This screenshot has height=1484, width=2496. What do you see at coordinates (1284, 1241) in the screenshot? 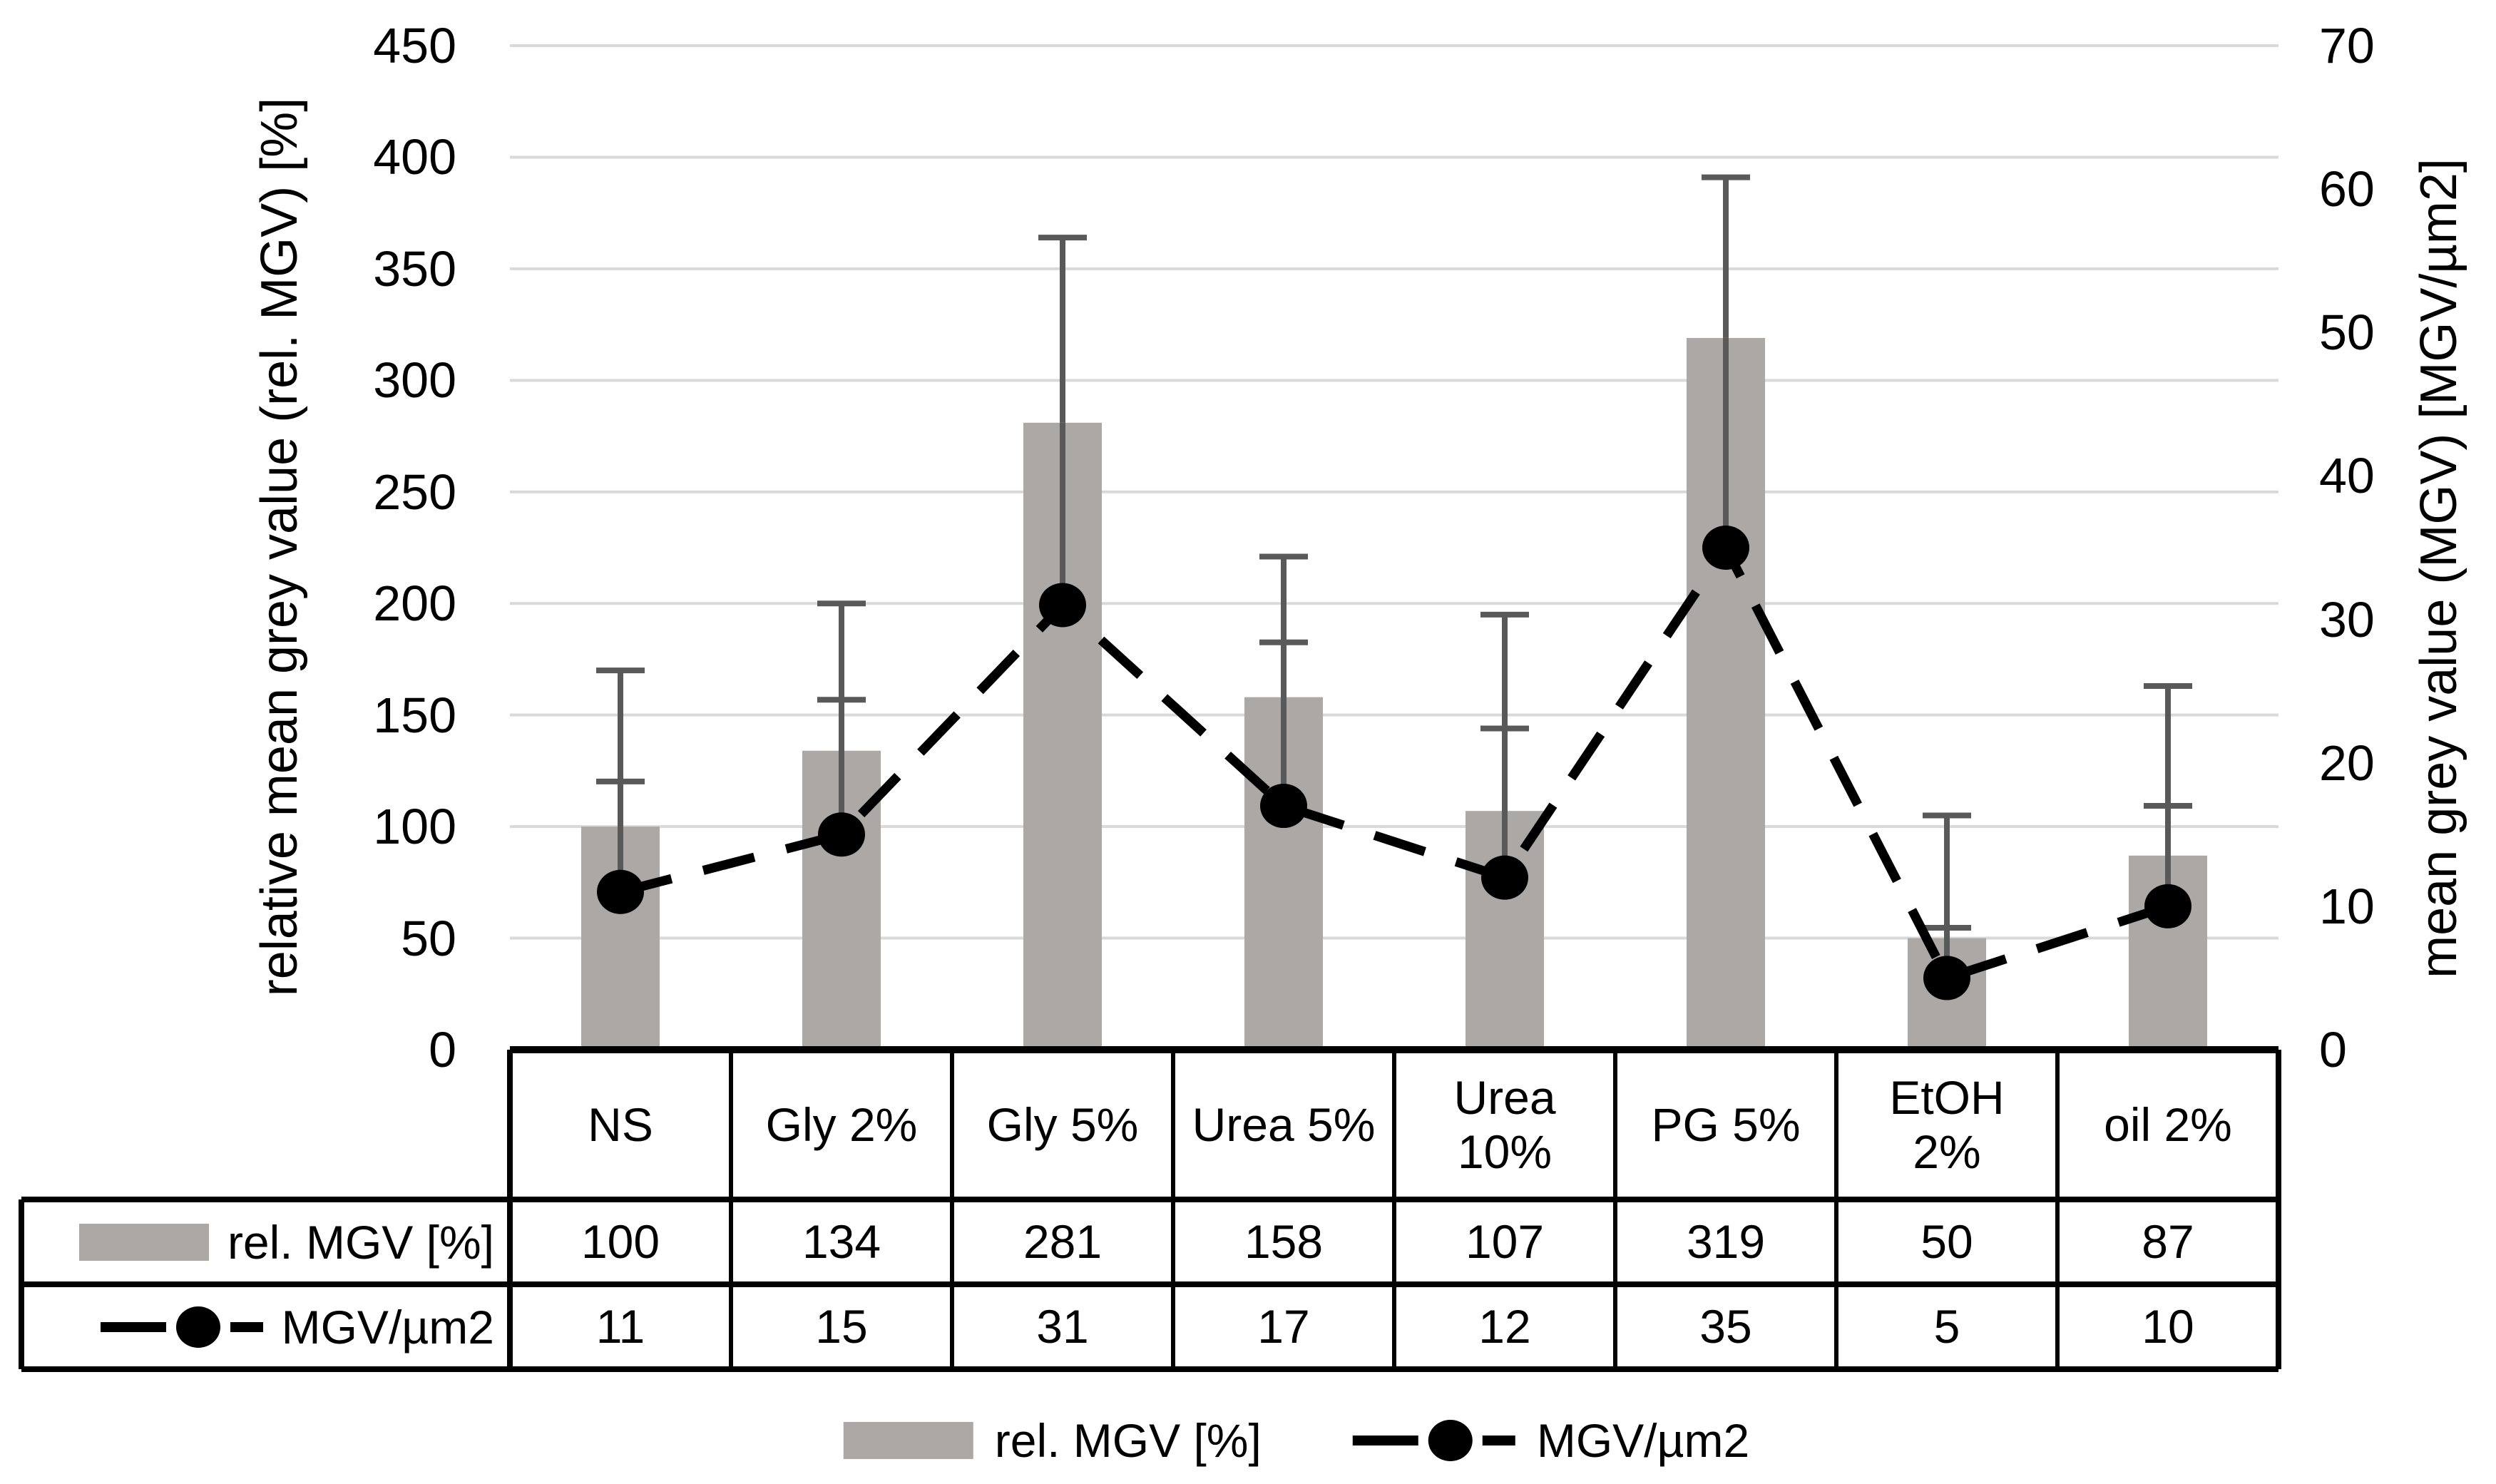
I see `table-value-cell: 158` at bounding box center [1284, 1241].